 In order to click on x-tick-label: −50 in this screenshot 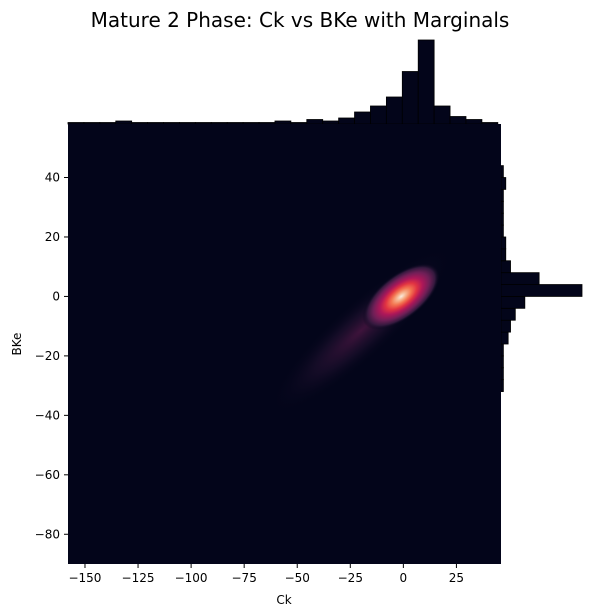, I will do `click(297, 578)`.